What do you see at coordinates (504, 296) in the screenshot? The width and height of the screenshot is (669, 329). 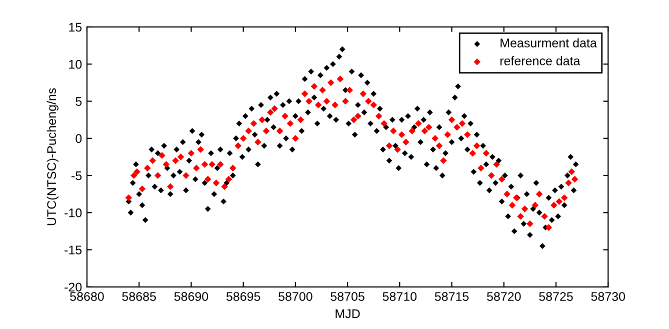 I see `x-tick-label: 58720` at bounding box center [504, 296].